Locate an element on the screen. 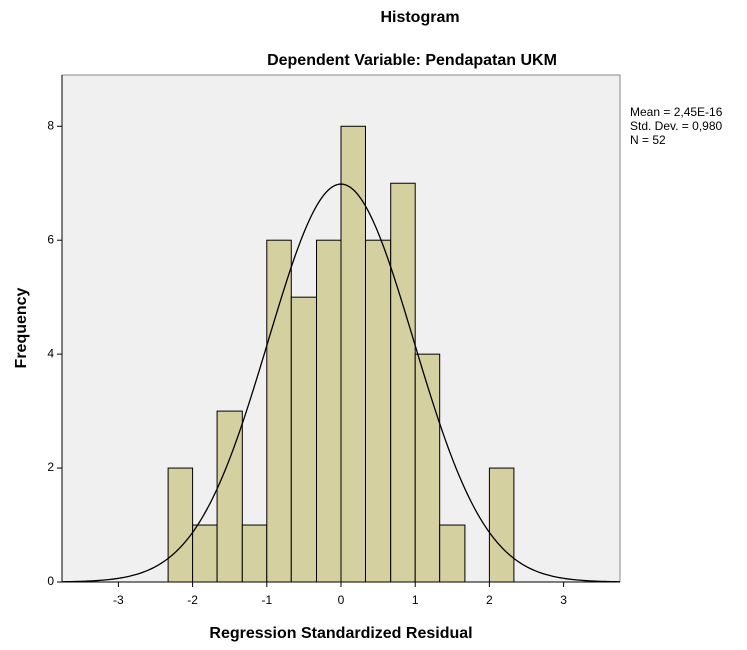 The image size is (747, 650). y-tick-label: 2 is located at coordinates (50, 467).